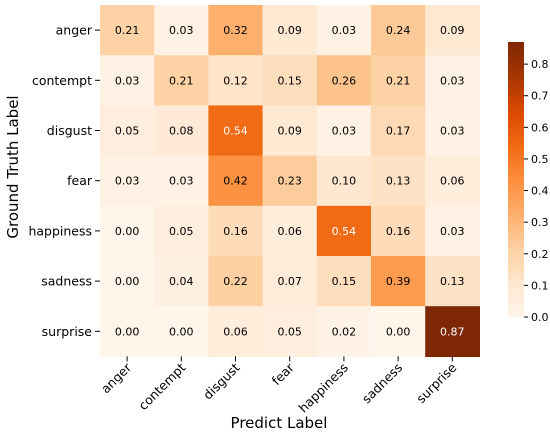 The image size is (550, 435). I want to click on cell-value-label: 0.87, so click(452, 331).